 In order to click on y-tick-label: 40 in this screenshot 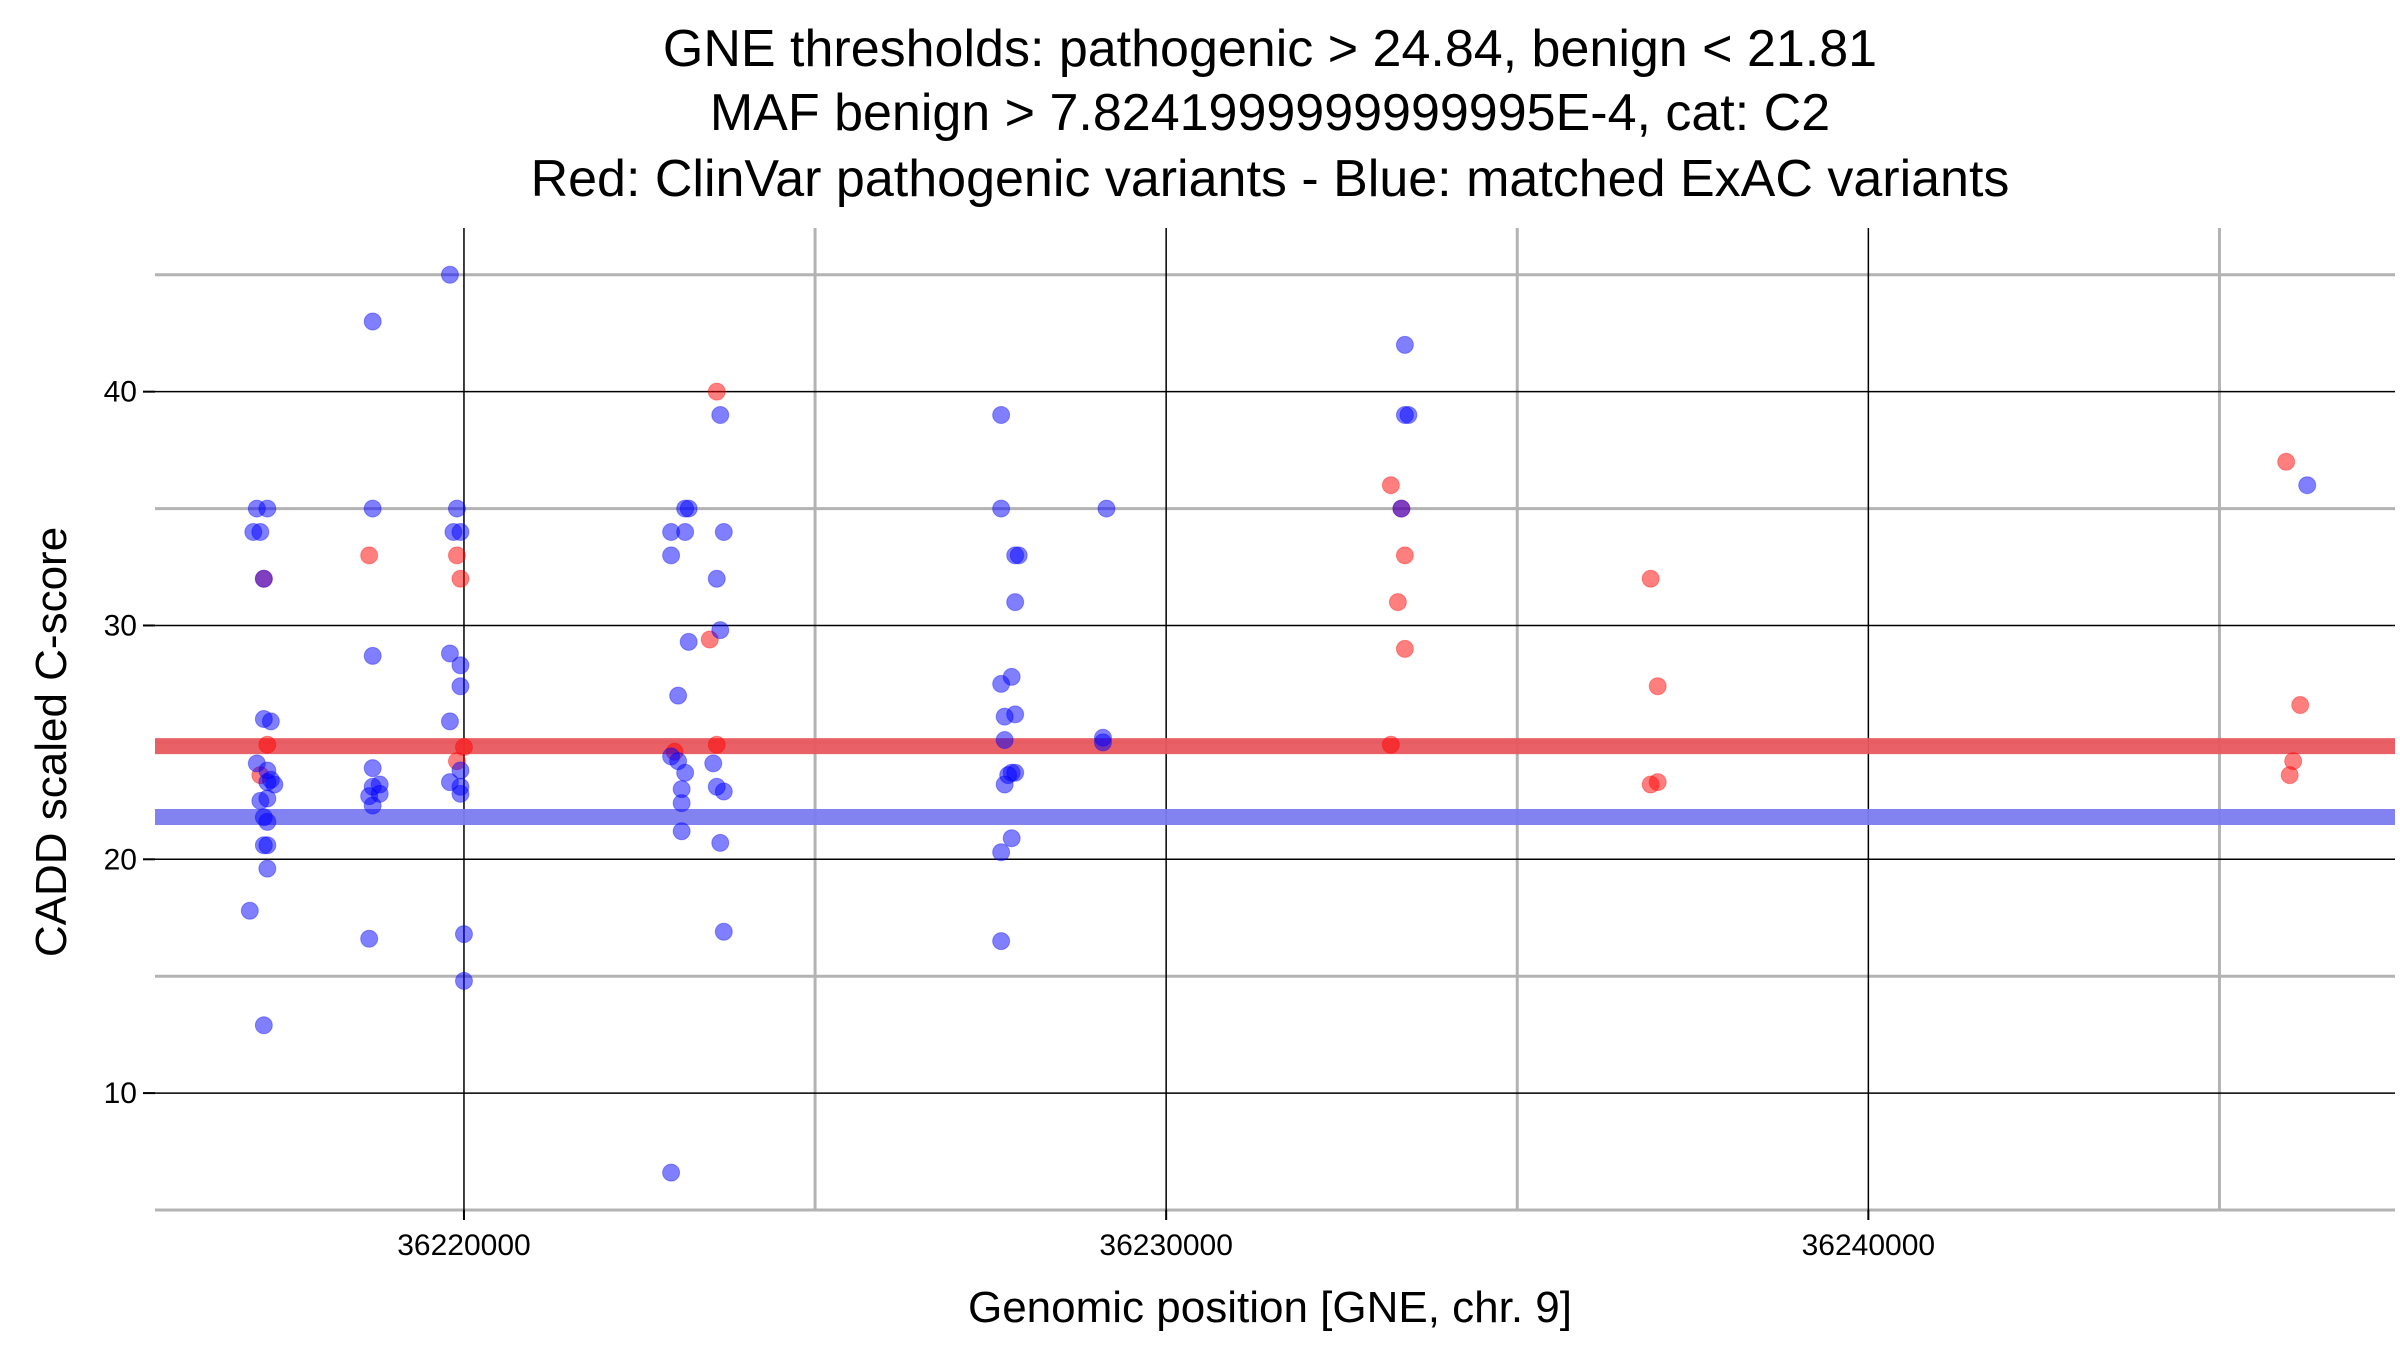, I will do `click(120, 392)`.